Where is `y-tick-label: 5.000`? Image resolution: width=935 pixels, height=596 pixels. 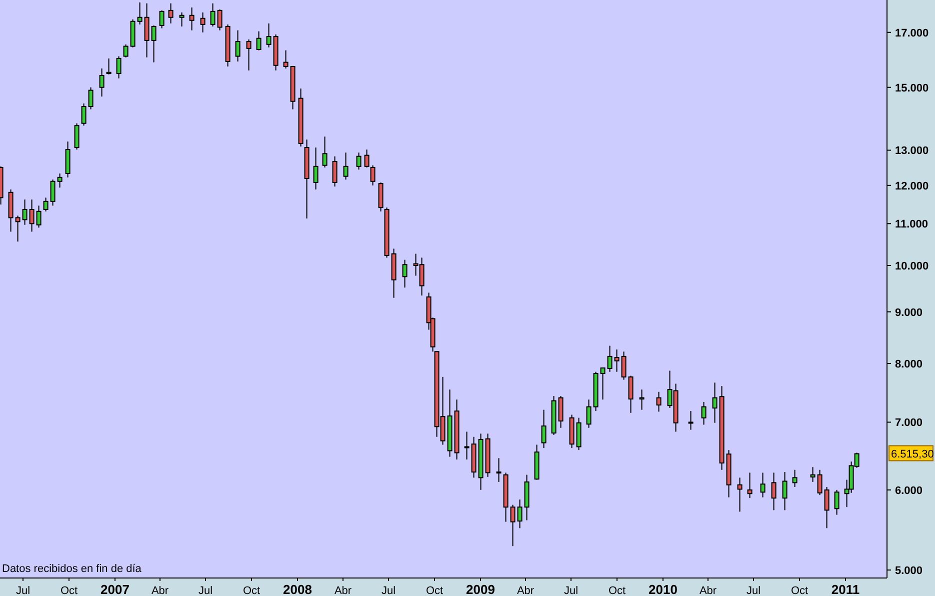 y-tick-label: 5.000 is located at coordinates (909, 571).